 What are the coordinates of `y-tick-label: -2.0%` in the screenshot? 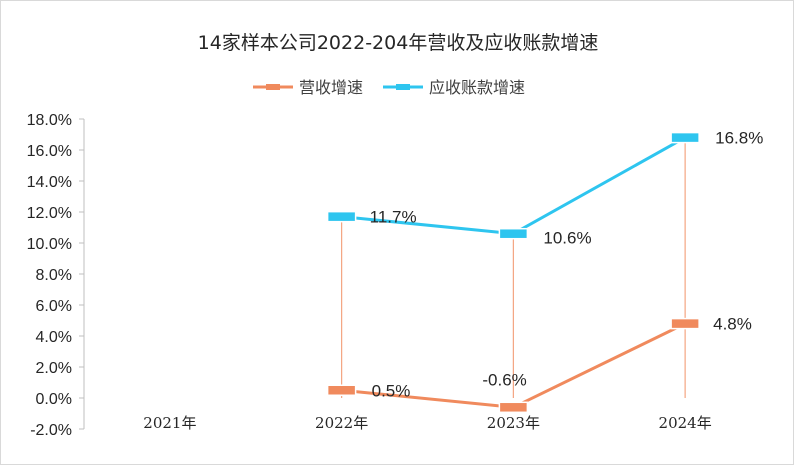 It's located at (51, 430).